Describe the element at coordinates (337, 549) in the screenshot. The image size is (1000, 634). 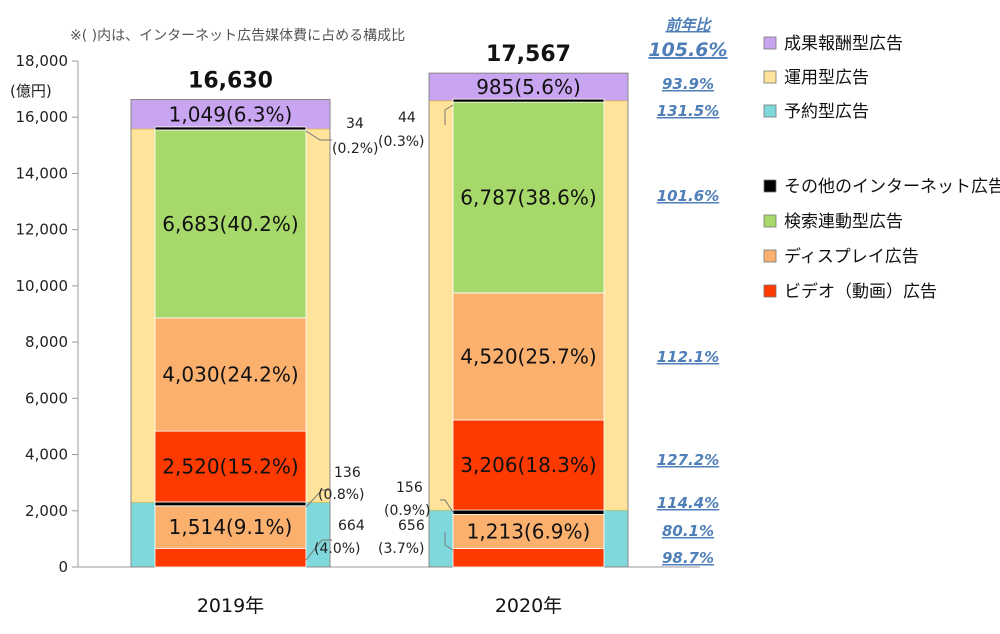
I see `callout-pct: (4.0%)` at that location.